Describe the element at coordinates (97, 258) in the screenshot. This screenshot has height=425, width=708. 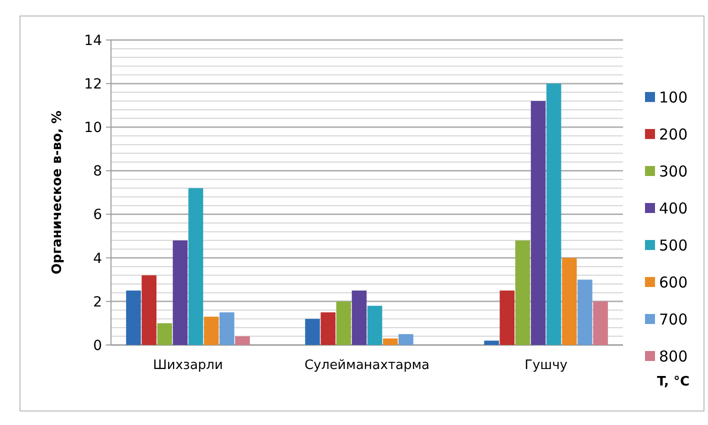
I see `y-tick-label: 4` at that location.